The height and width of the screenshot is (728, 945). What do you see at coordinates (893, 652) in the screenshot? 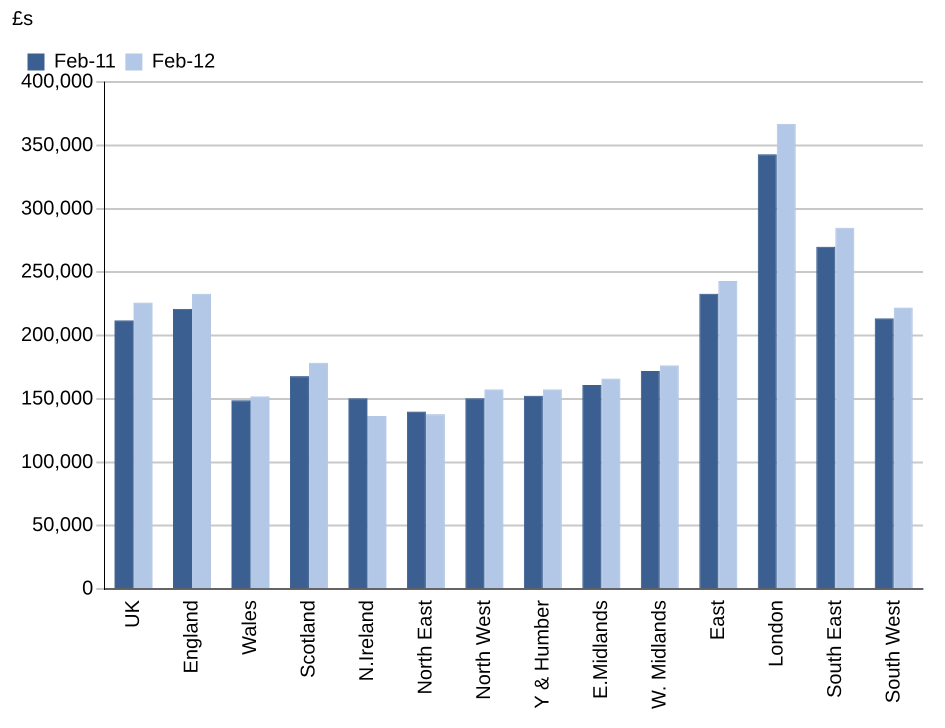
I see `x-tick-label: South West` at bounding box center [893, 652].